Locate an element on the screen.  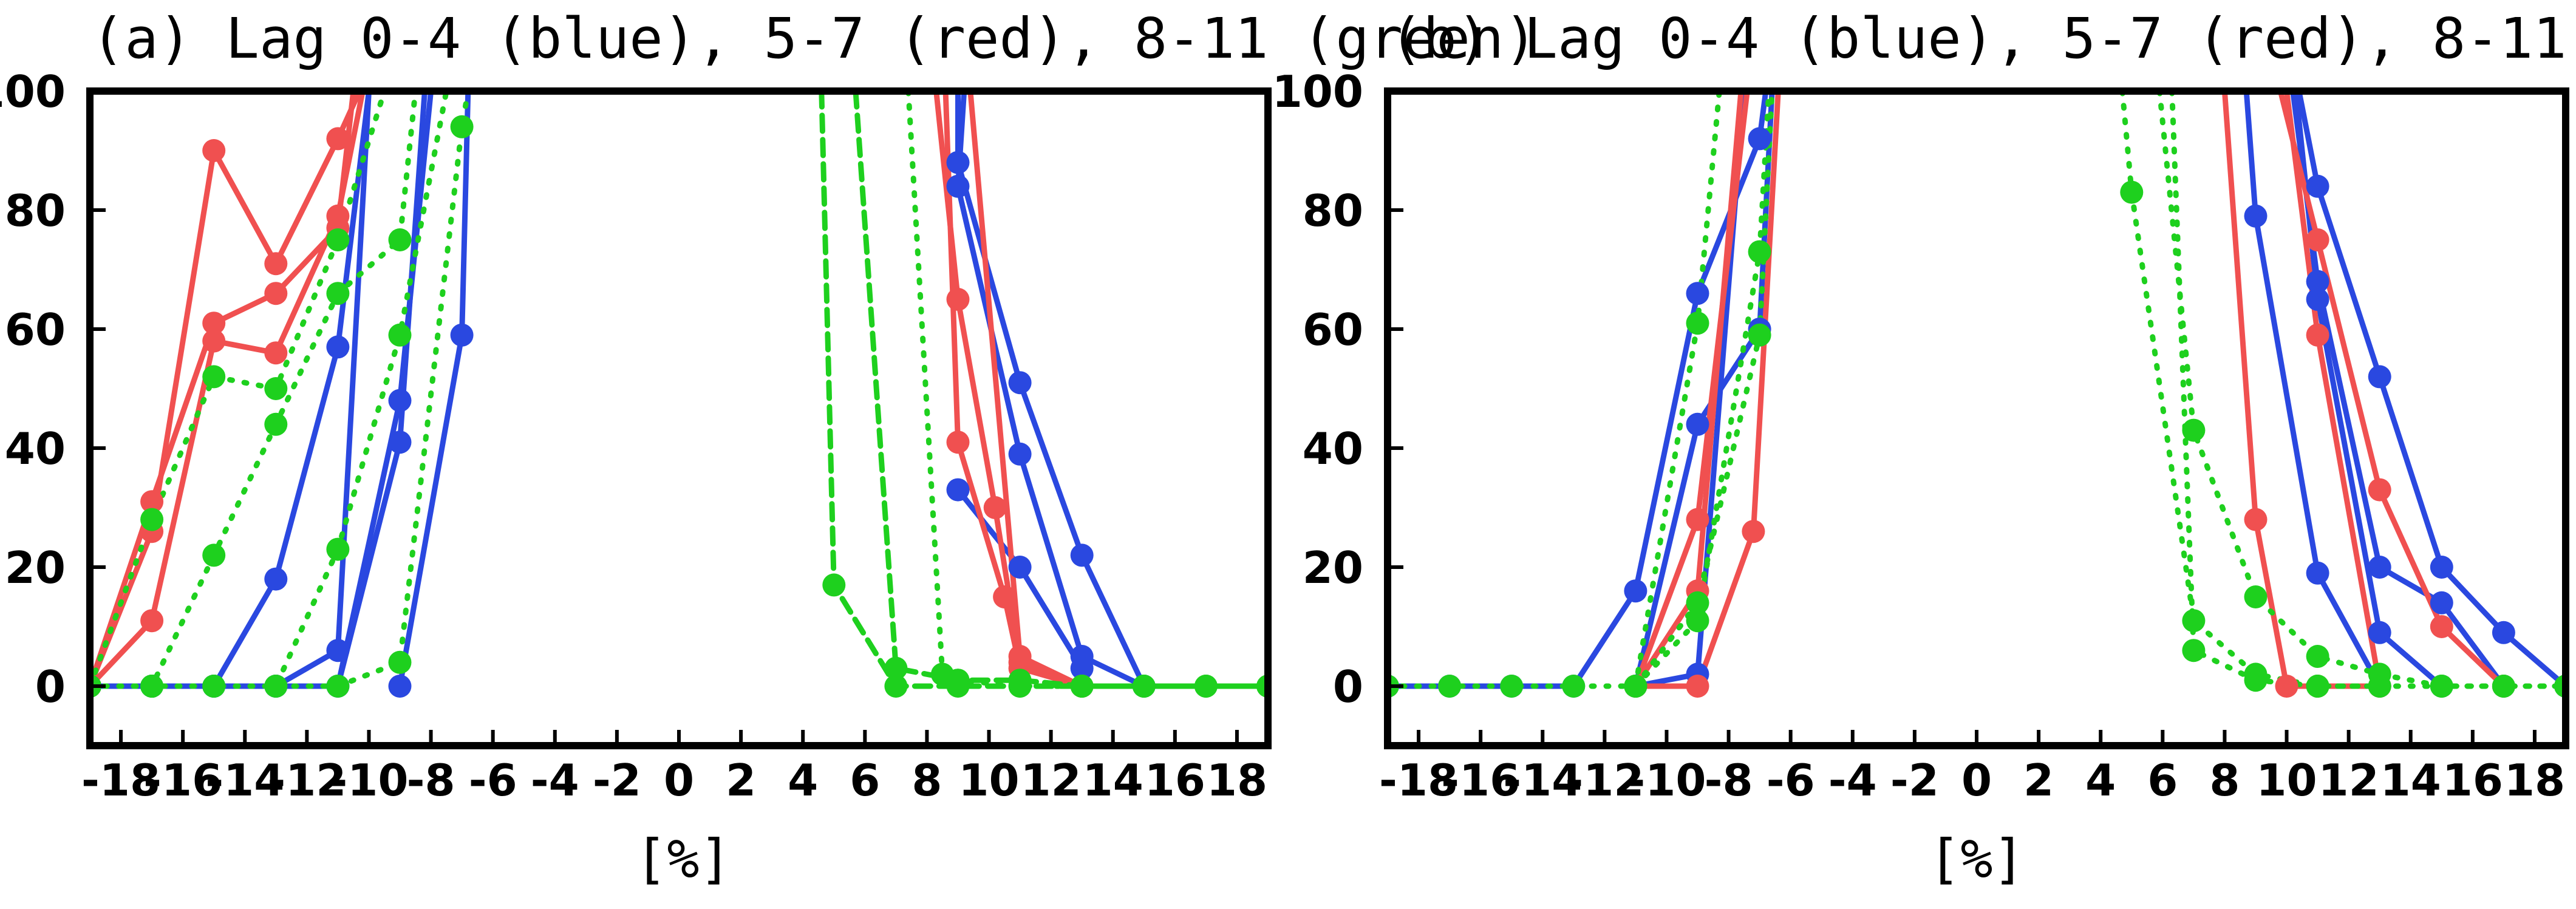
panel-b-ytick-label: 0 is located at coordinates (1348, 686).